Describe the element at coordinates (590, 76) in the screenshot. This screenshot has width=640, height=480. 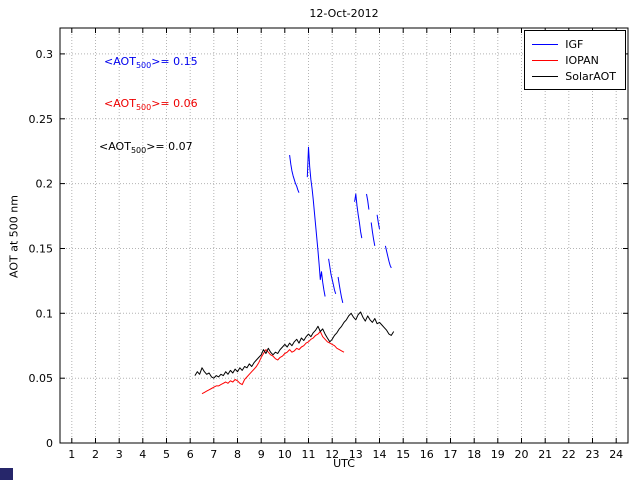
I see `legend-label-solaraot: SolarAOT` at that location.